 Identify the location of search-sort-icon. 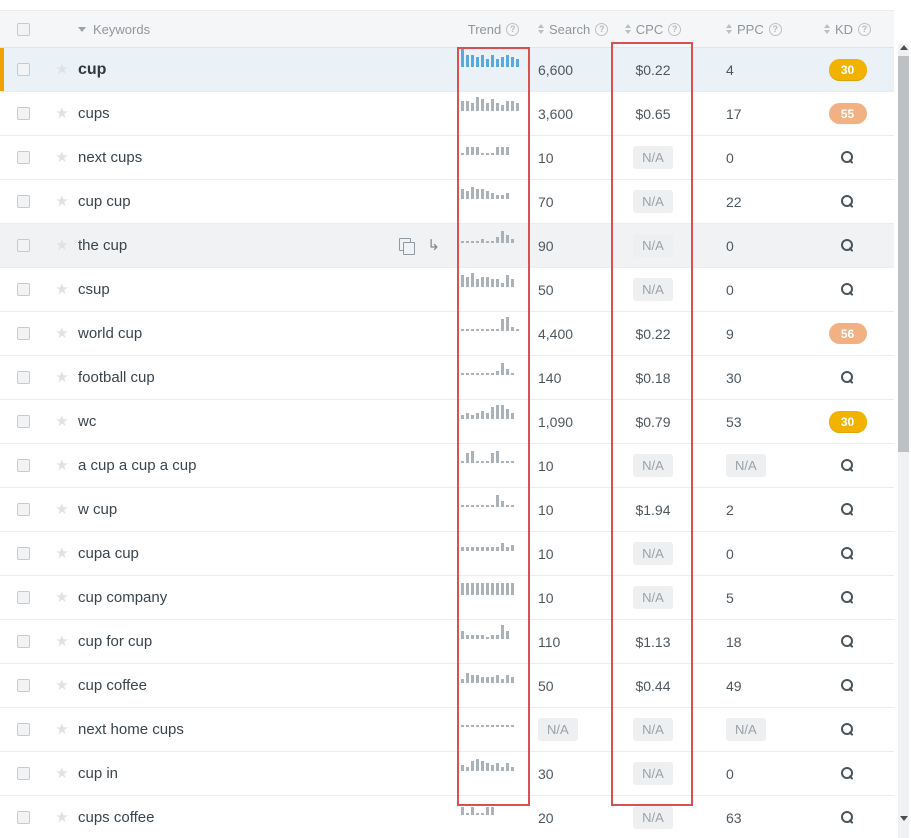
(541, 29).